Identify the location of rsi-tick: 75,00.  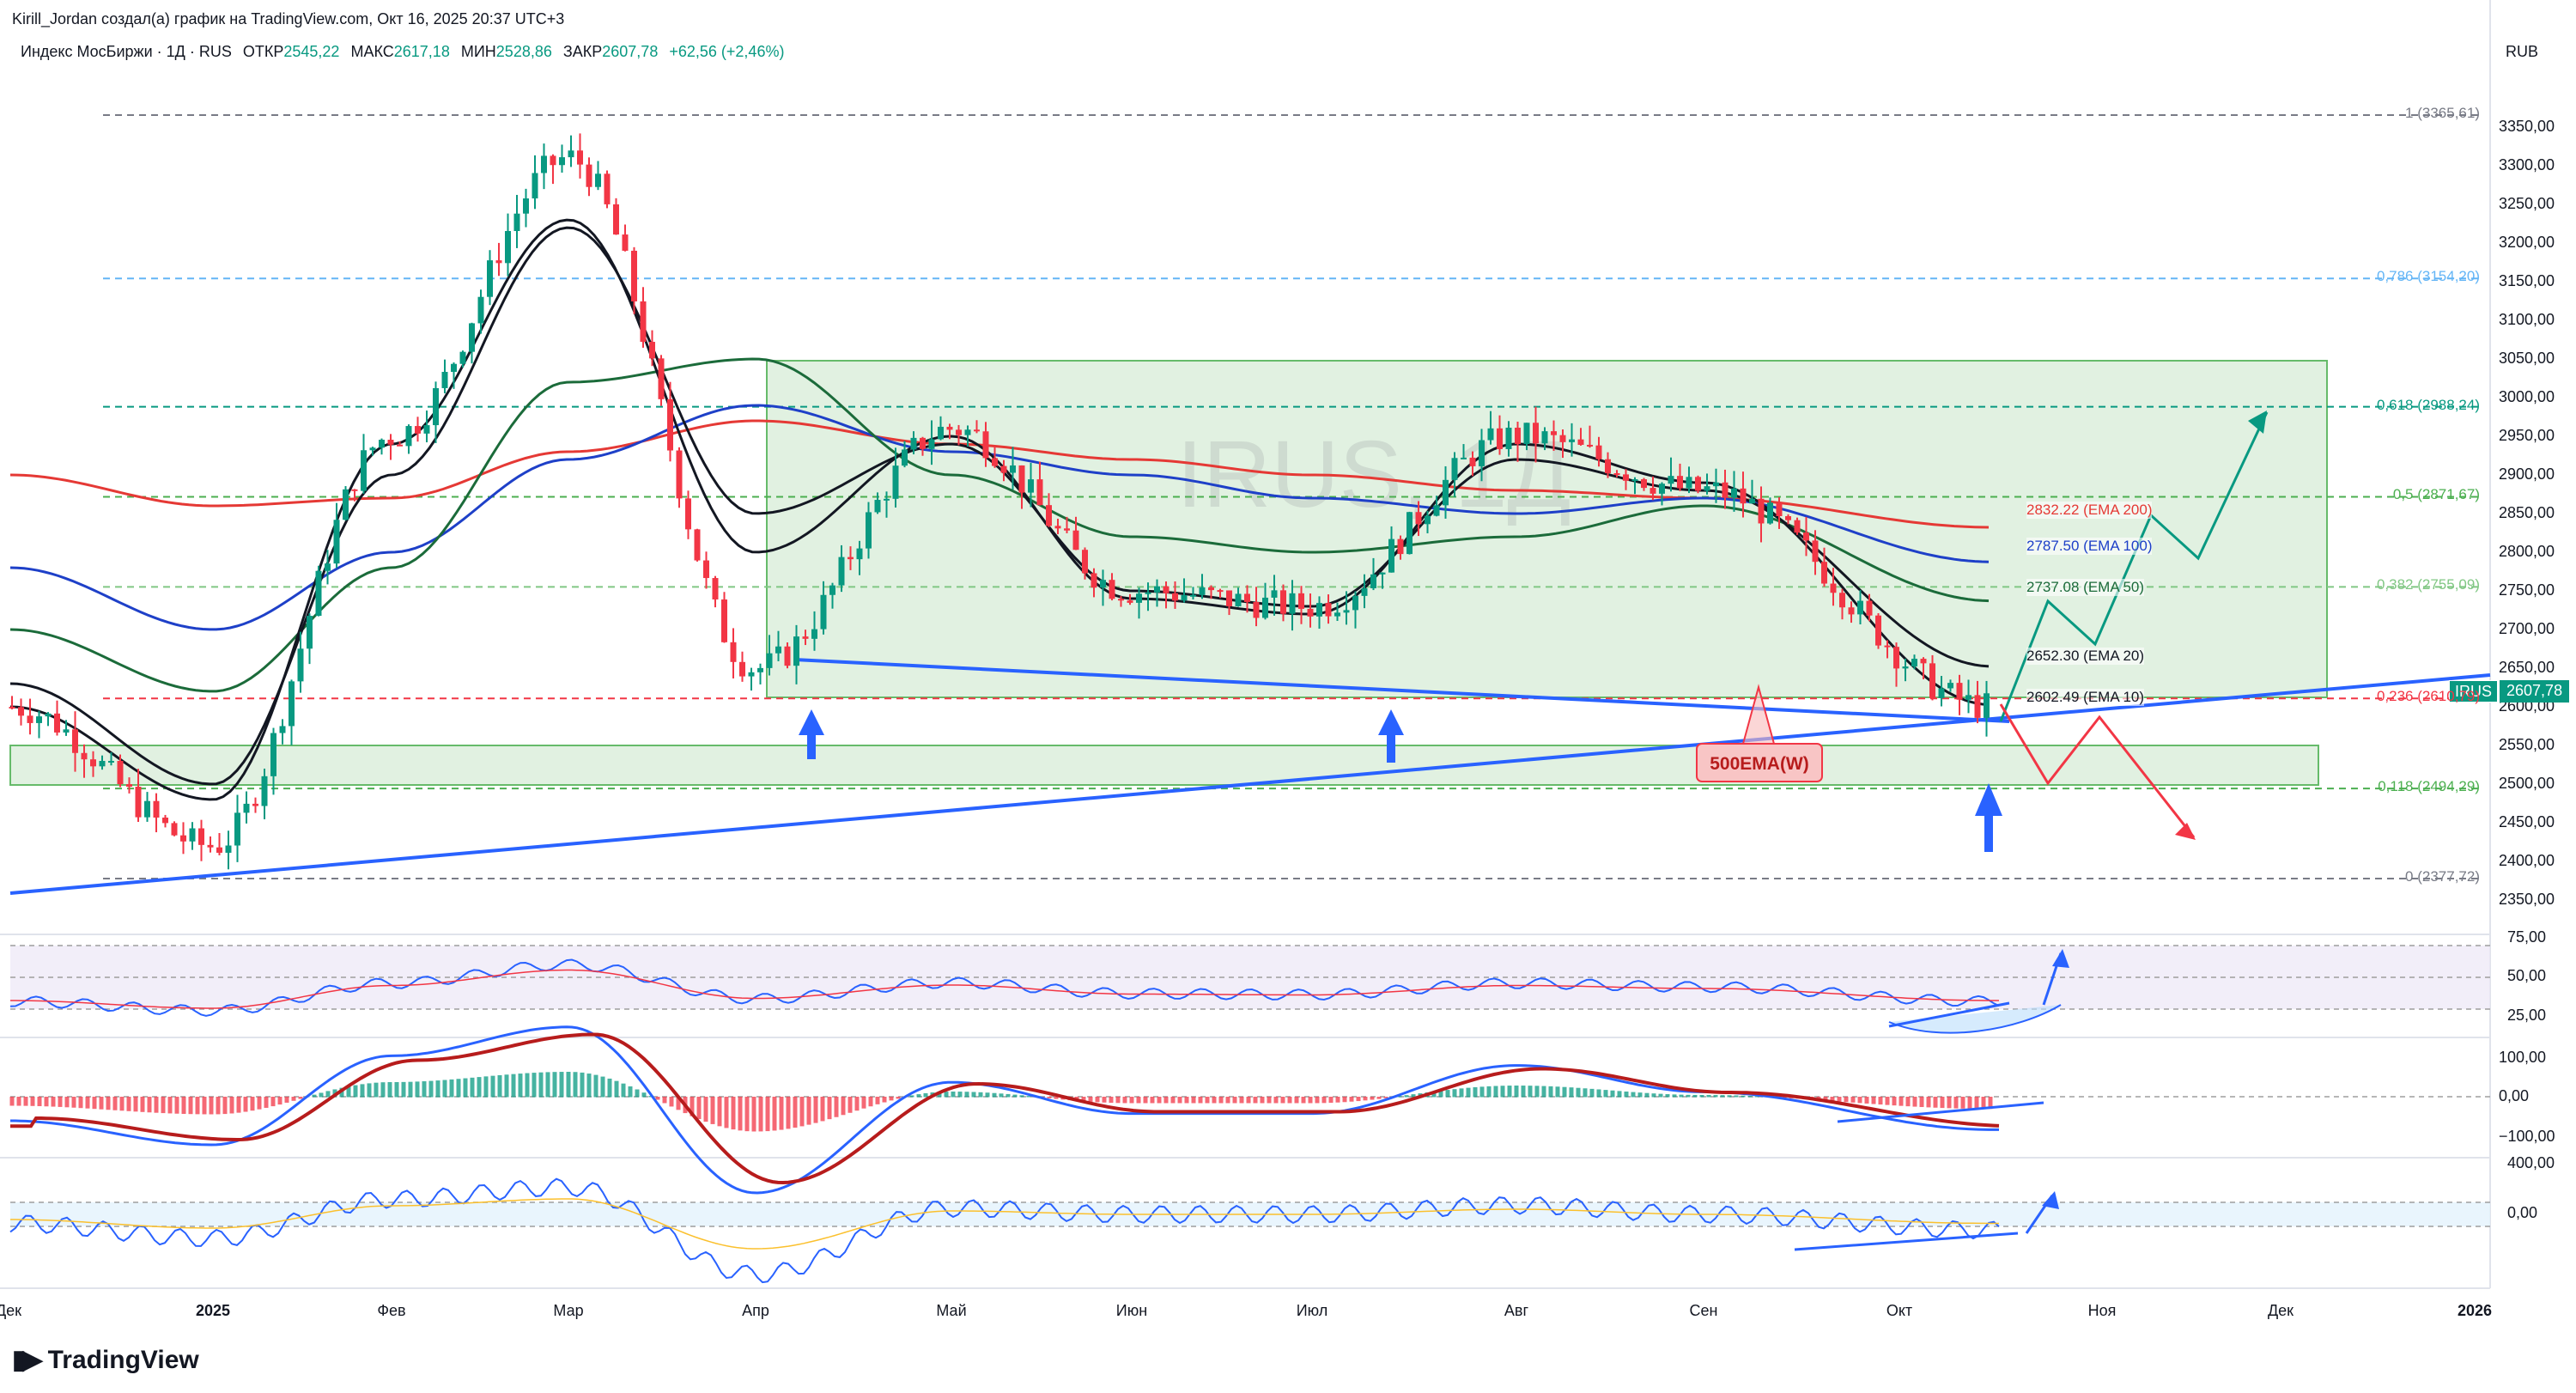
(2527, 937).